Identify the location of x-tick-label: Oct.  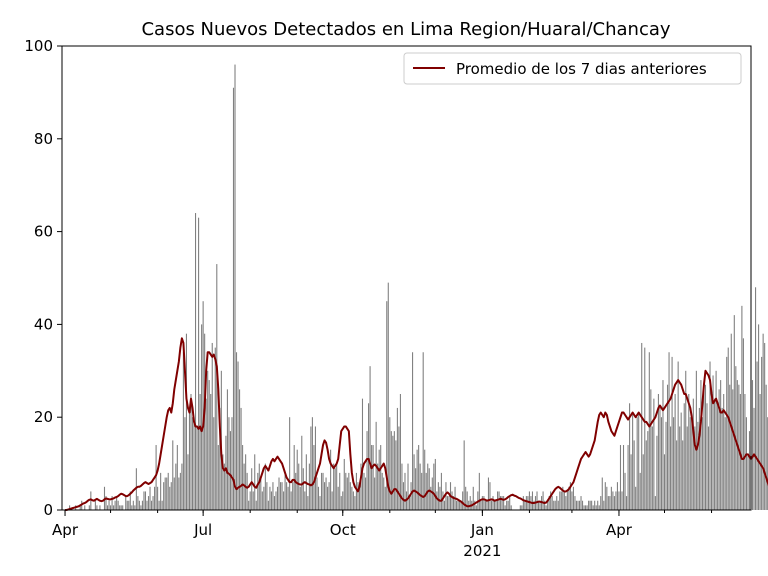
(343, 530).